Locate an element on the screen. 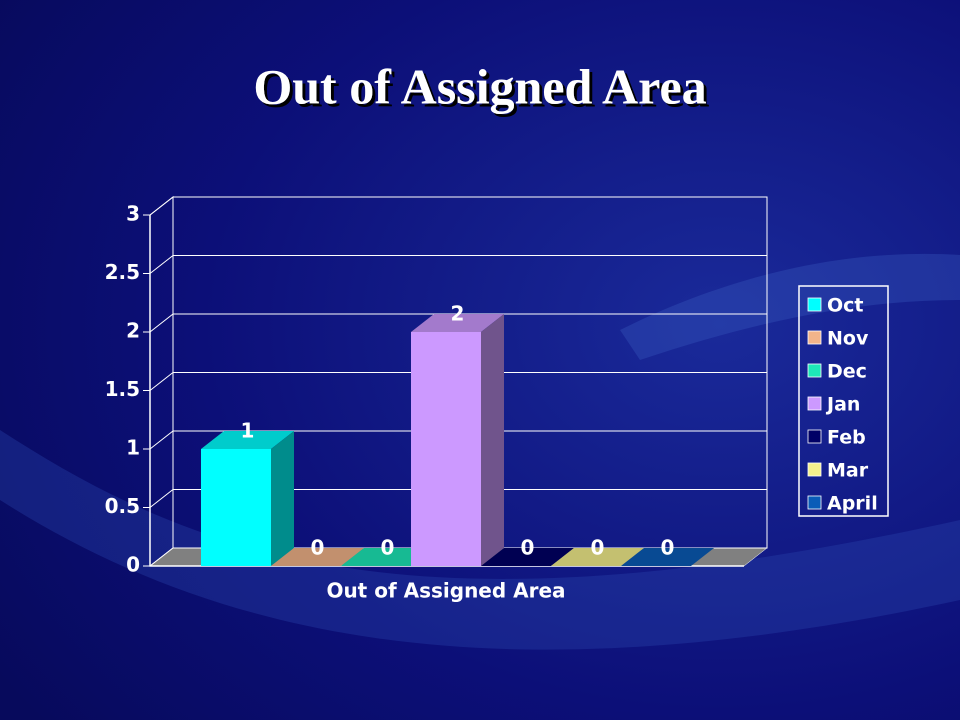 Image resolution: width=960 pixels, height=720 pixels. legend-label: Feb is located at coordinates (846, 438).